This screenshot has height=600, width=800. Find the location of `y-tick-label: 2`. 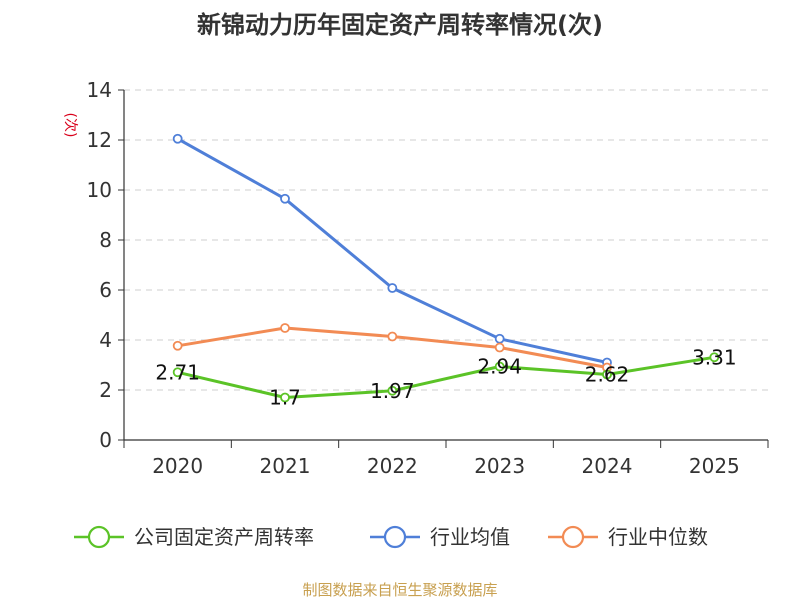

y-tick-label: 2 is located at coordinates (105, 390).